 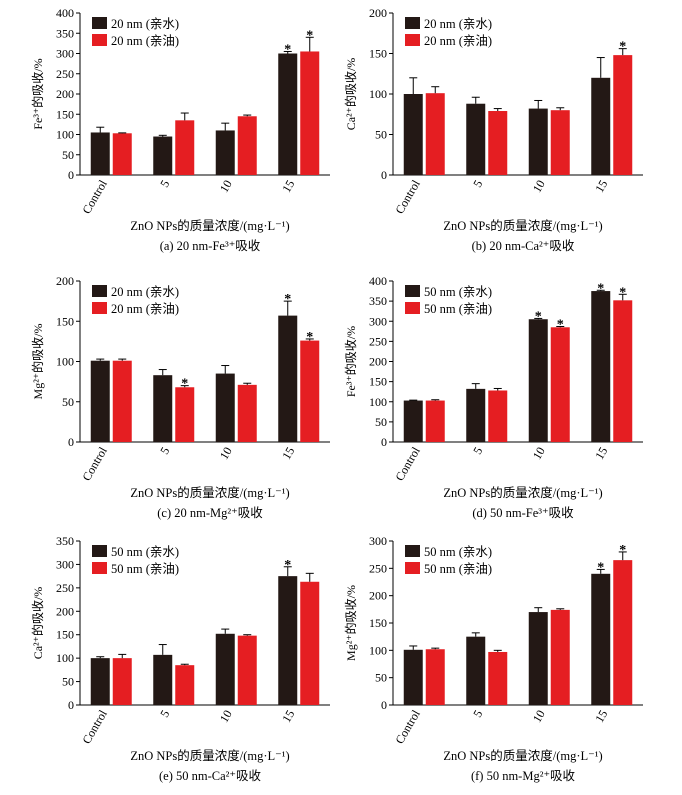 I want to click on y-tick-label: 400, so click(x=378, y=281).